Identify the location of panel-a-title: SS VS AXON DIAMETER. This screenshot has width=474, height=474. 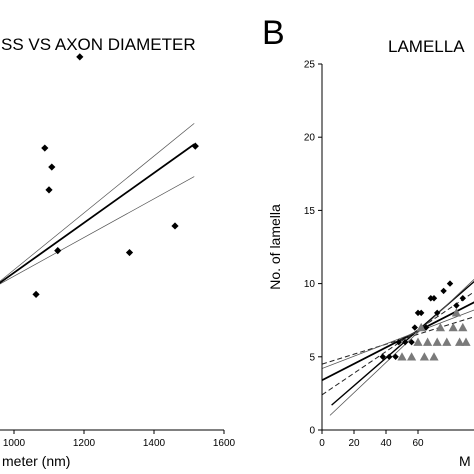
(98, 44).